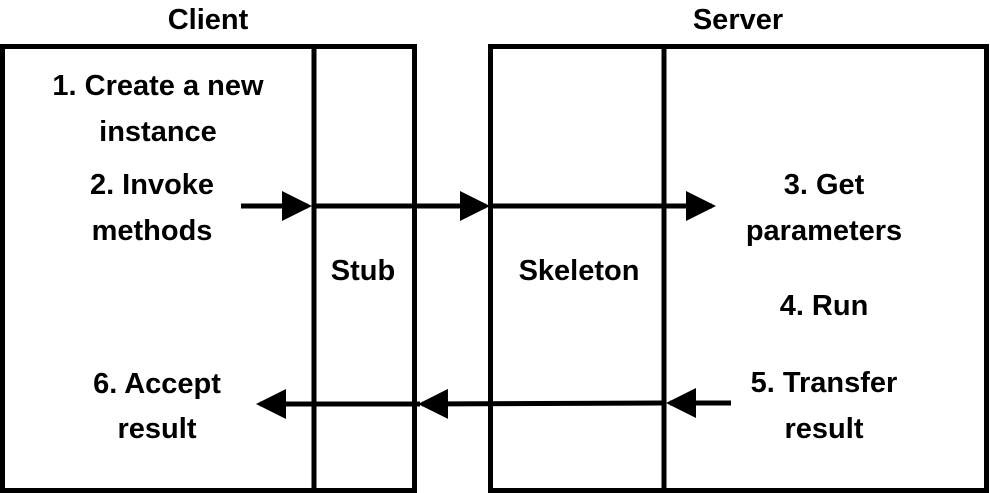 The width and height of the screenshot is (990, 493). What do you see at coordinates (540, 403) in the screenshot?
I see `response-arrow-to-stub` at bounding box center [540, 403].